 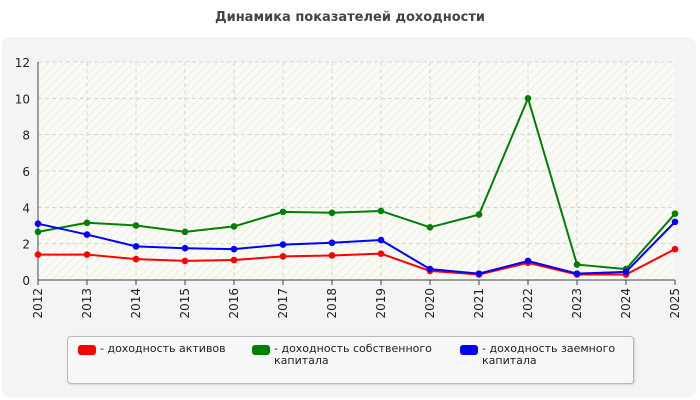 I want to click on x-tick-label: 2019, so click(x=381, y=303).